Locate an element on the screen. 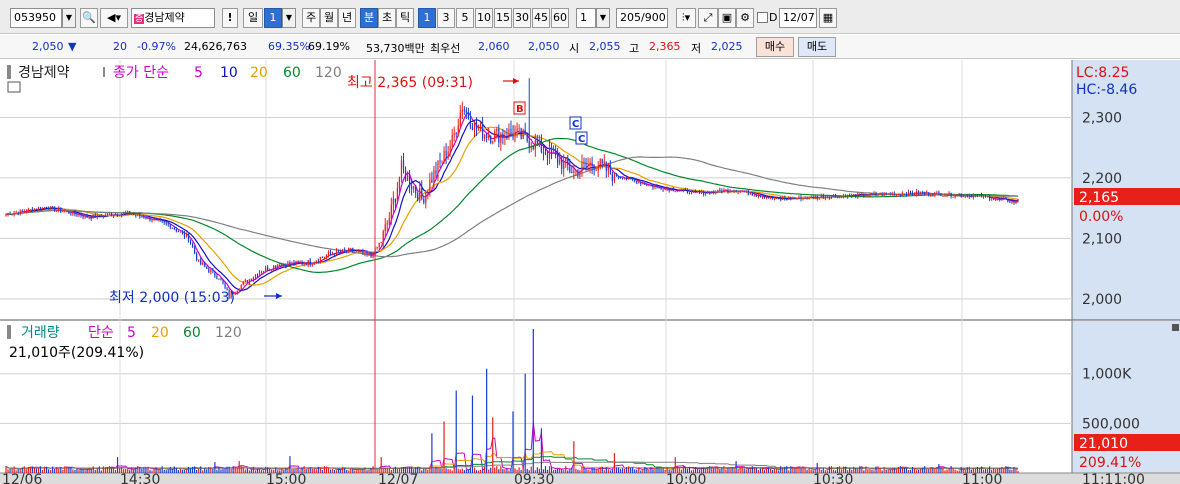 The width and height of the screenshot is (1180, 484). interval-dropdown: ▼ is located at coordinates (603, 18).